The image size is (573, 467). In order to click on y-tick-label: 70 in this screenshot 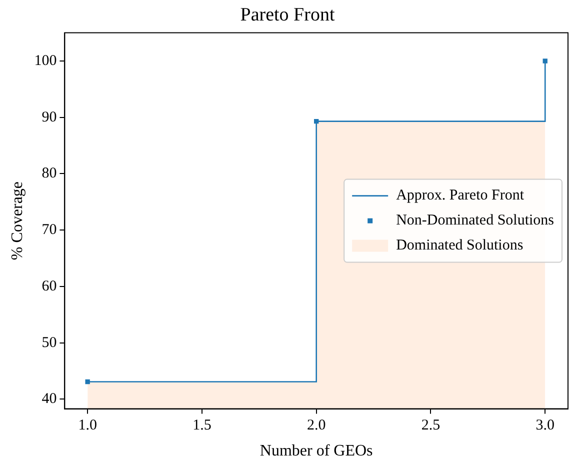, I will do `click(49, 230)`.